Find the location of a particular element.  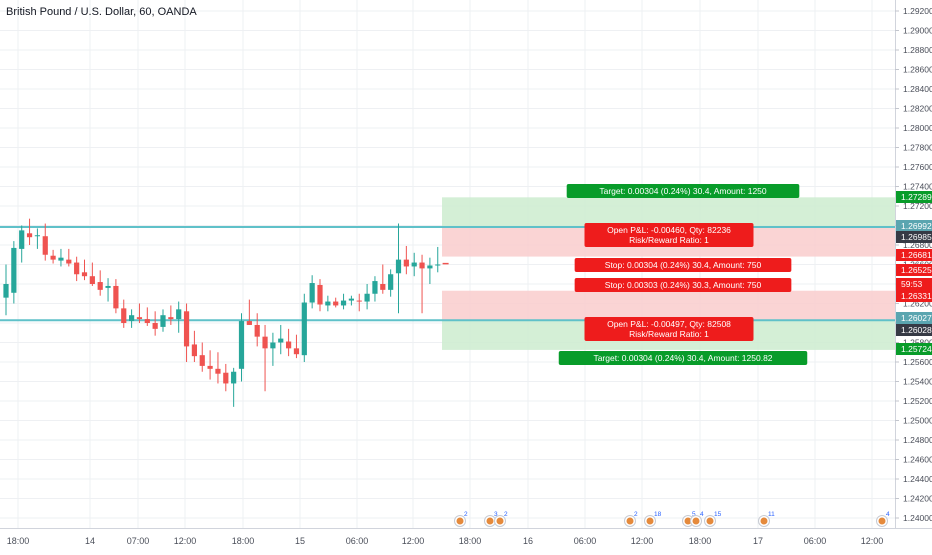

event-badges: 2 3 2 2 18 5 4 15 11 4 is located at coordinates (672, 519).